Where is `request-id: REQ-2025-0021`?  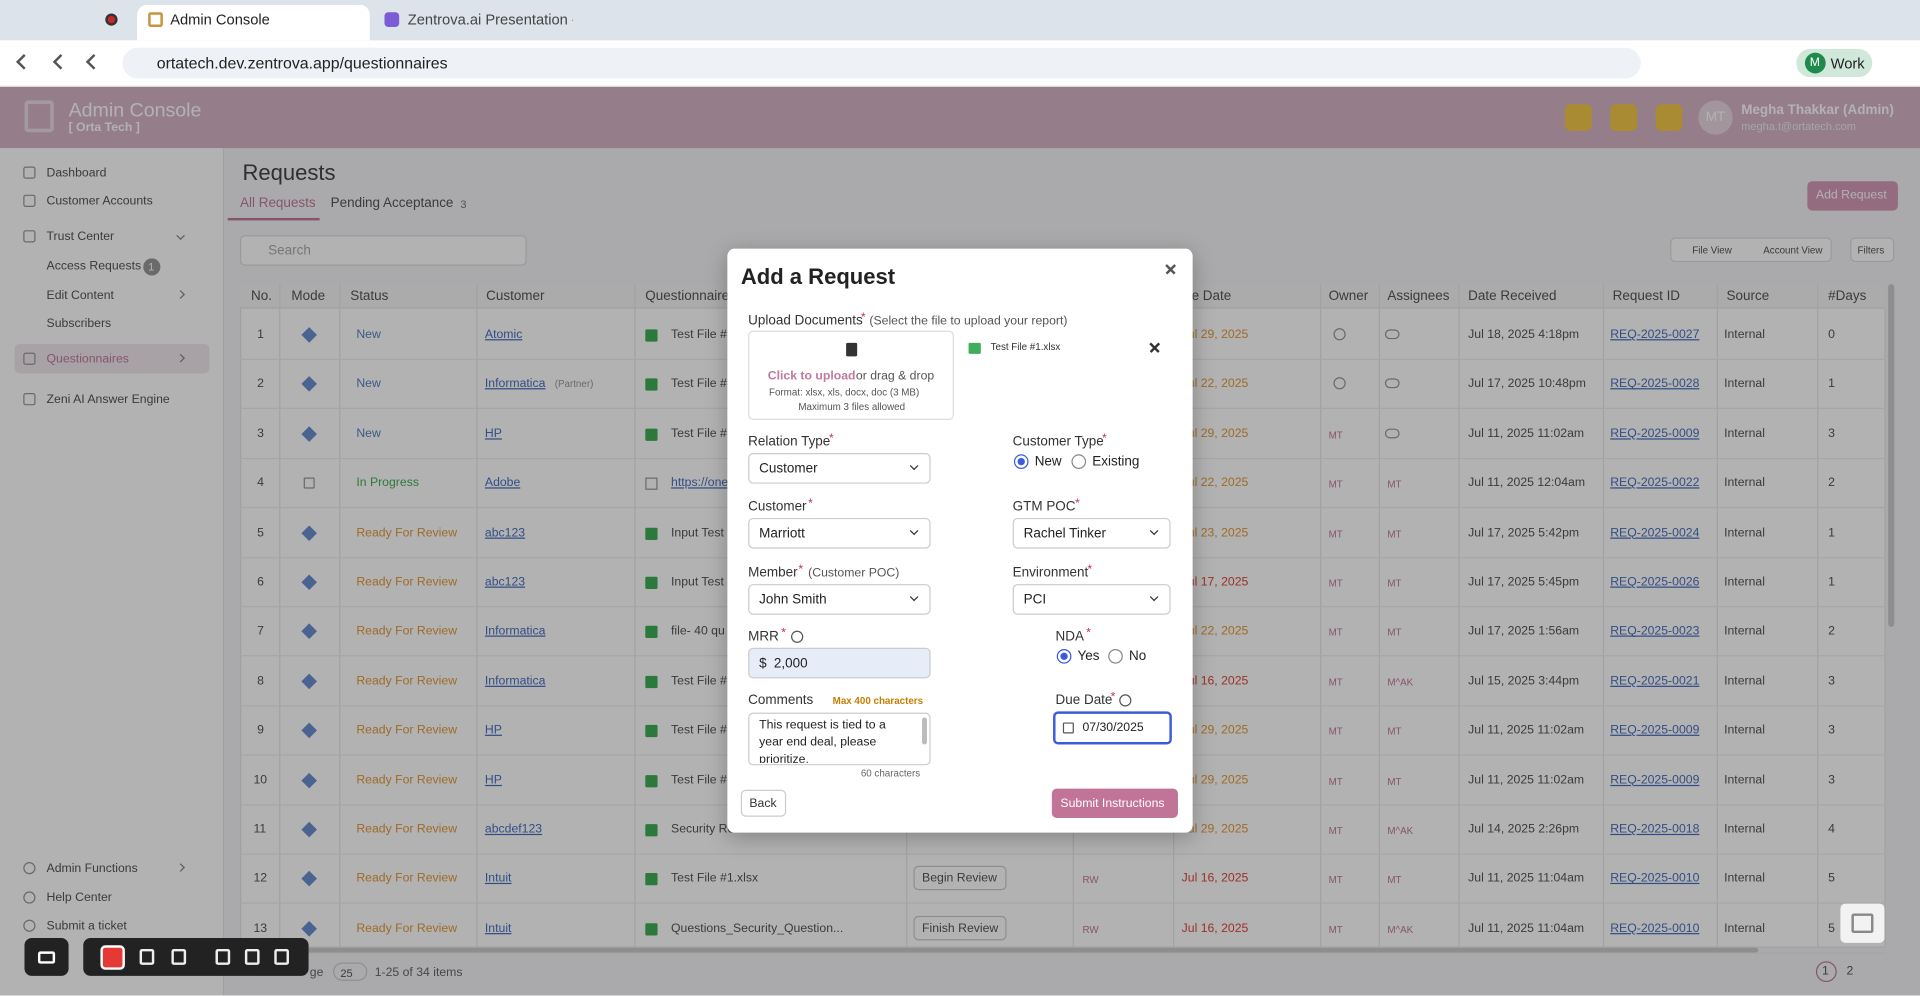 request-id: REQ-2025-0021 is located at coordinates (1655, 681).